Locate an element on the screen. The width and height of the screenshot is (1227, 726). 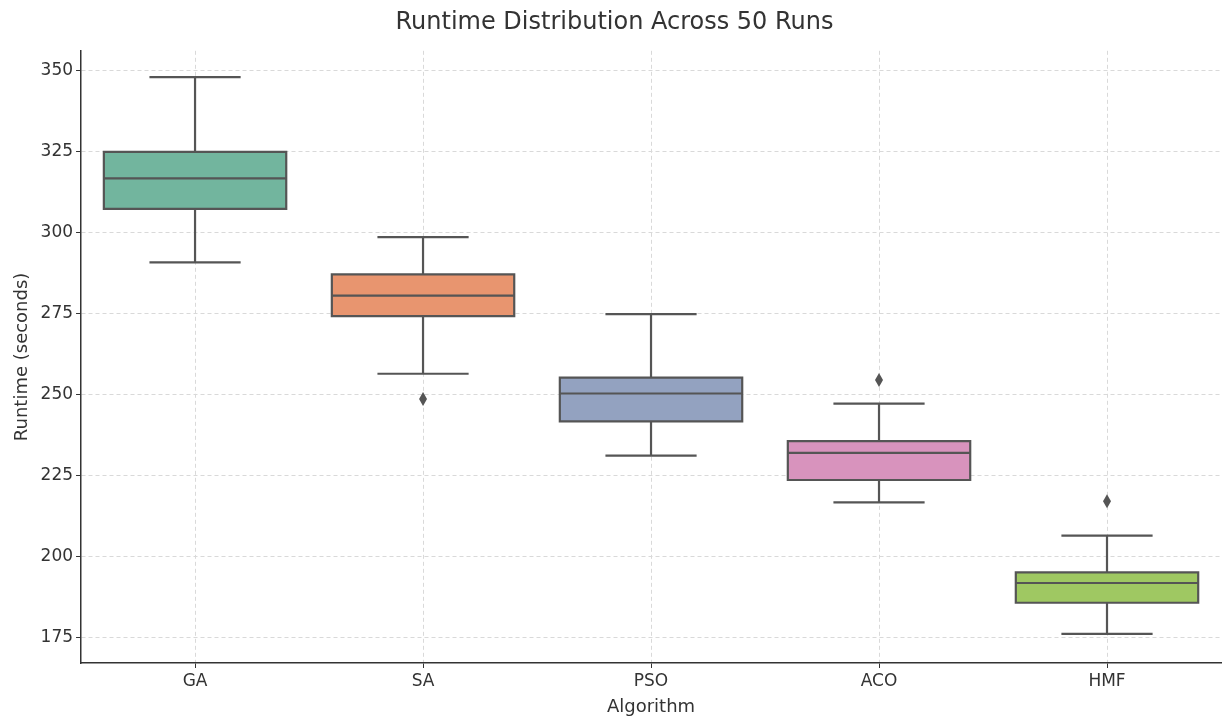
y-tick-label: 225 is located at coordinates (57, 473).